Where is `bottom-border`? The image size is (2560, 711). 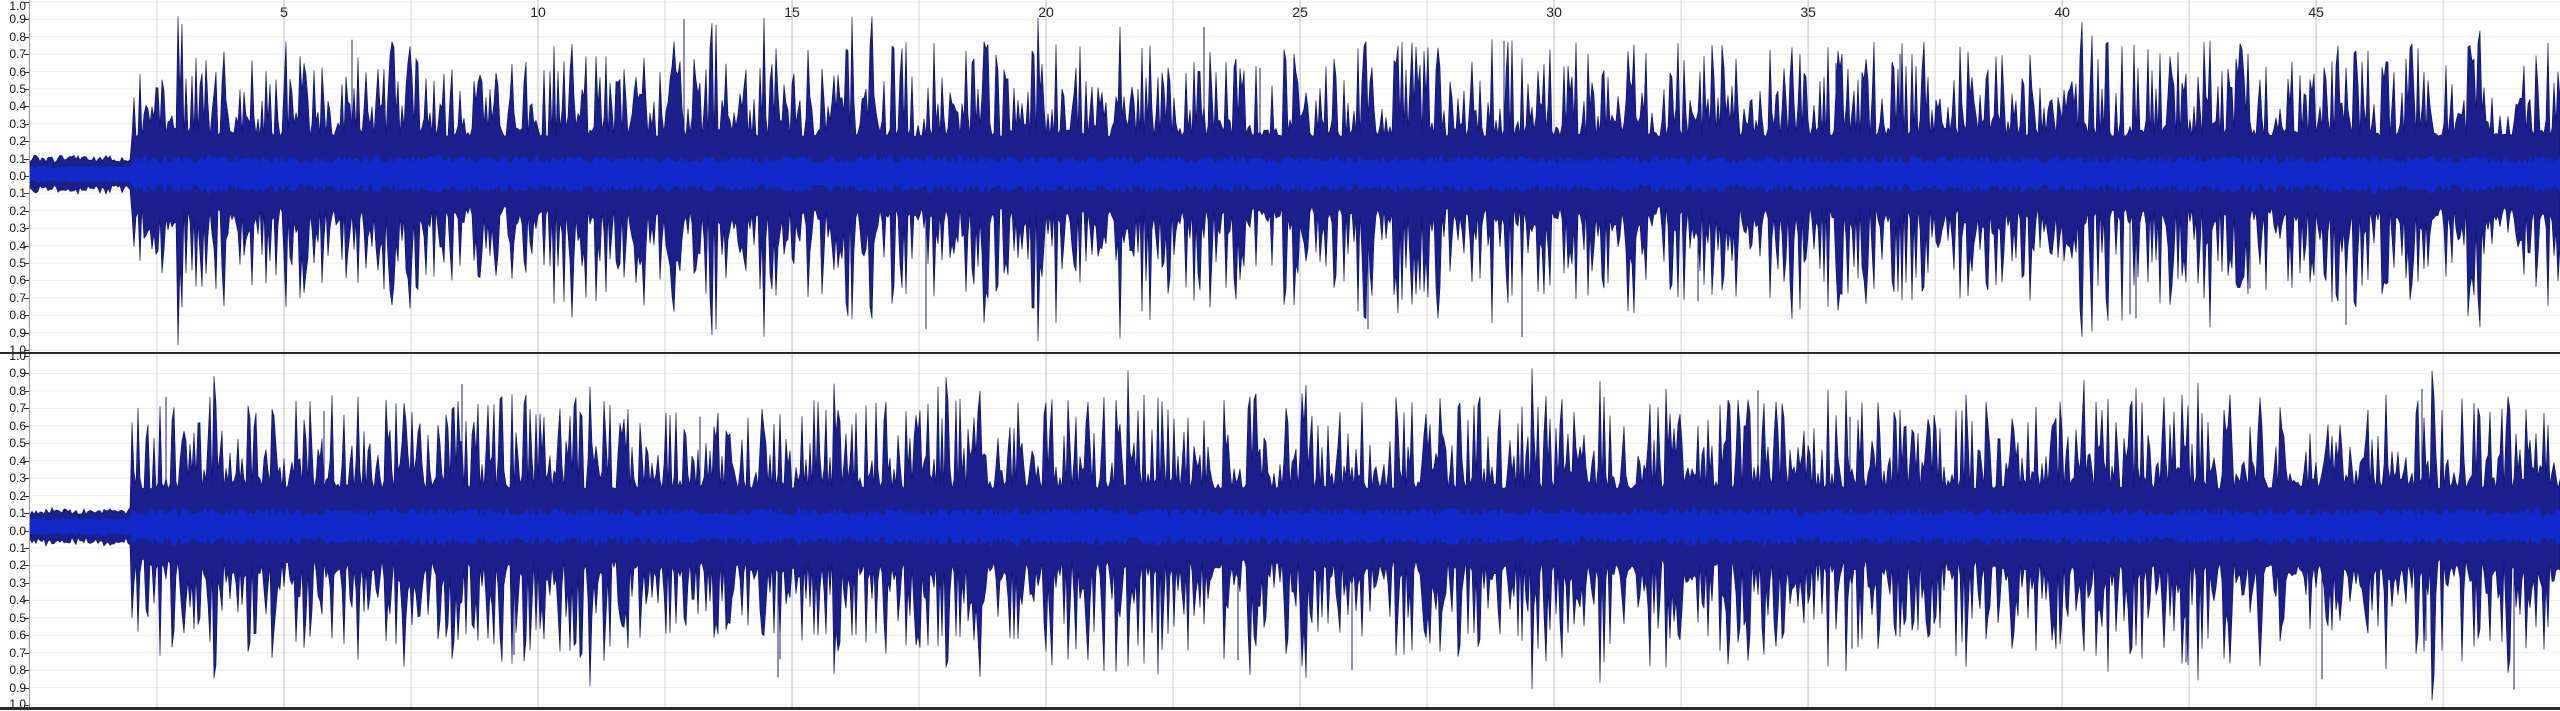
bottom-border is located at coordinates (1280, 708).